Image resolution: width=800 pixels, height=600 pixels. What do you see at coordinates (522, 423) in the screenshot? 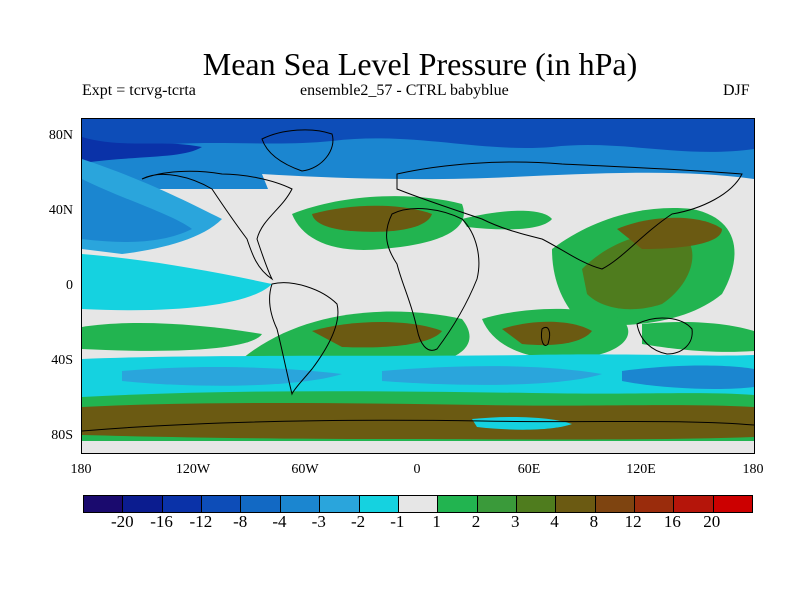
I see `antarctic-cyan-patch` at bounding box center [522, 423].